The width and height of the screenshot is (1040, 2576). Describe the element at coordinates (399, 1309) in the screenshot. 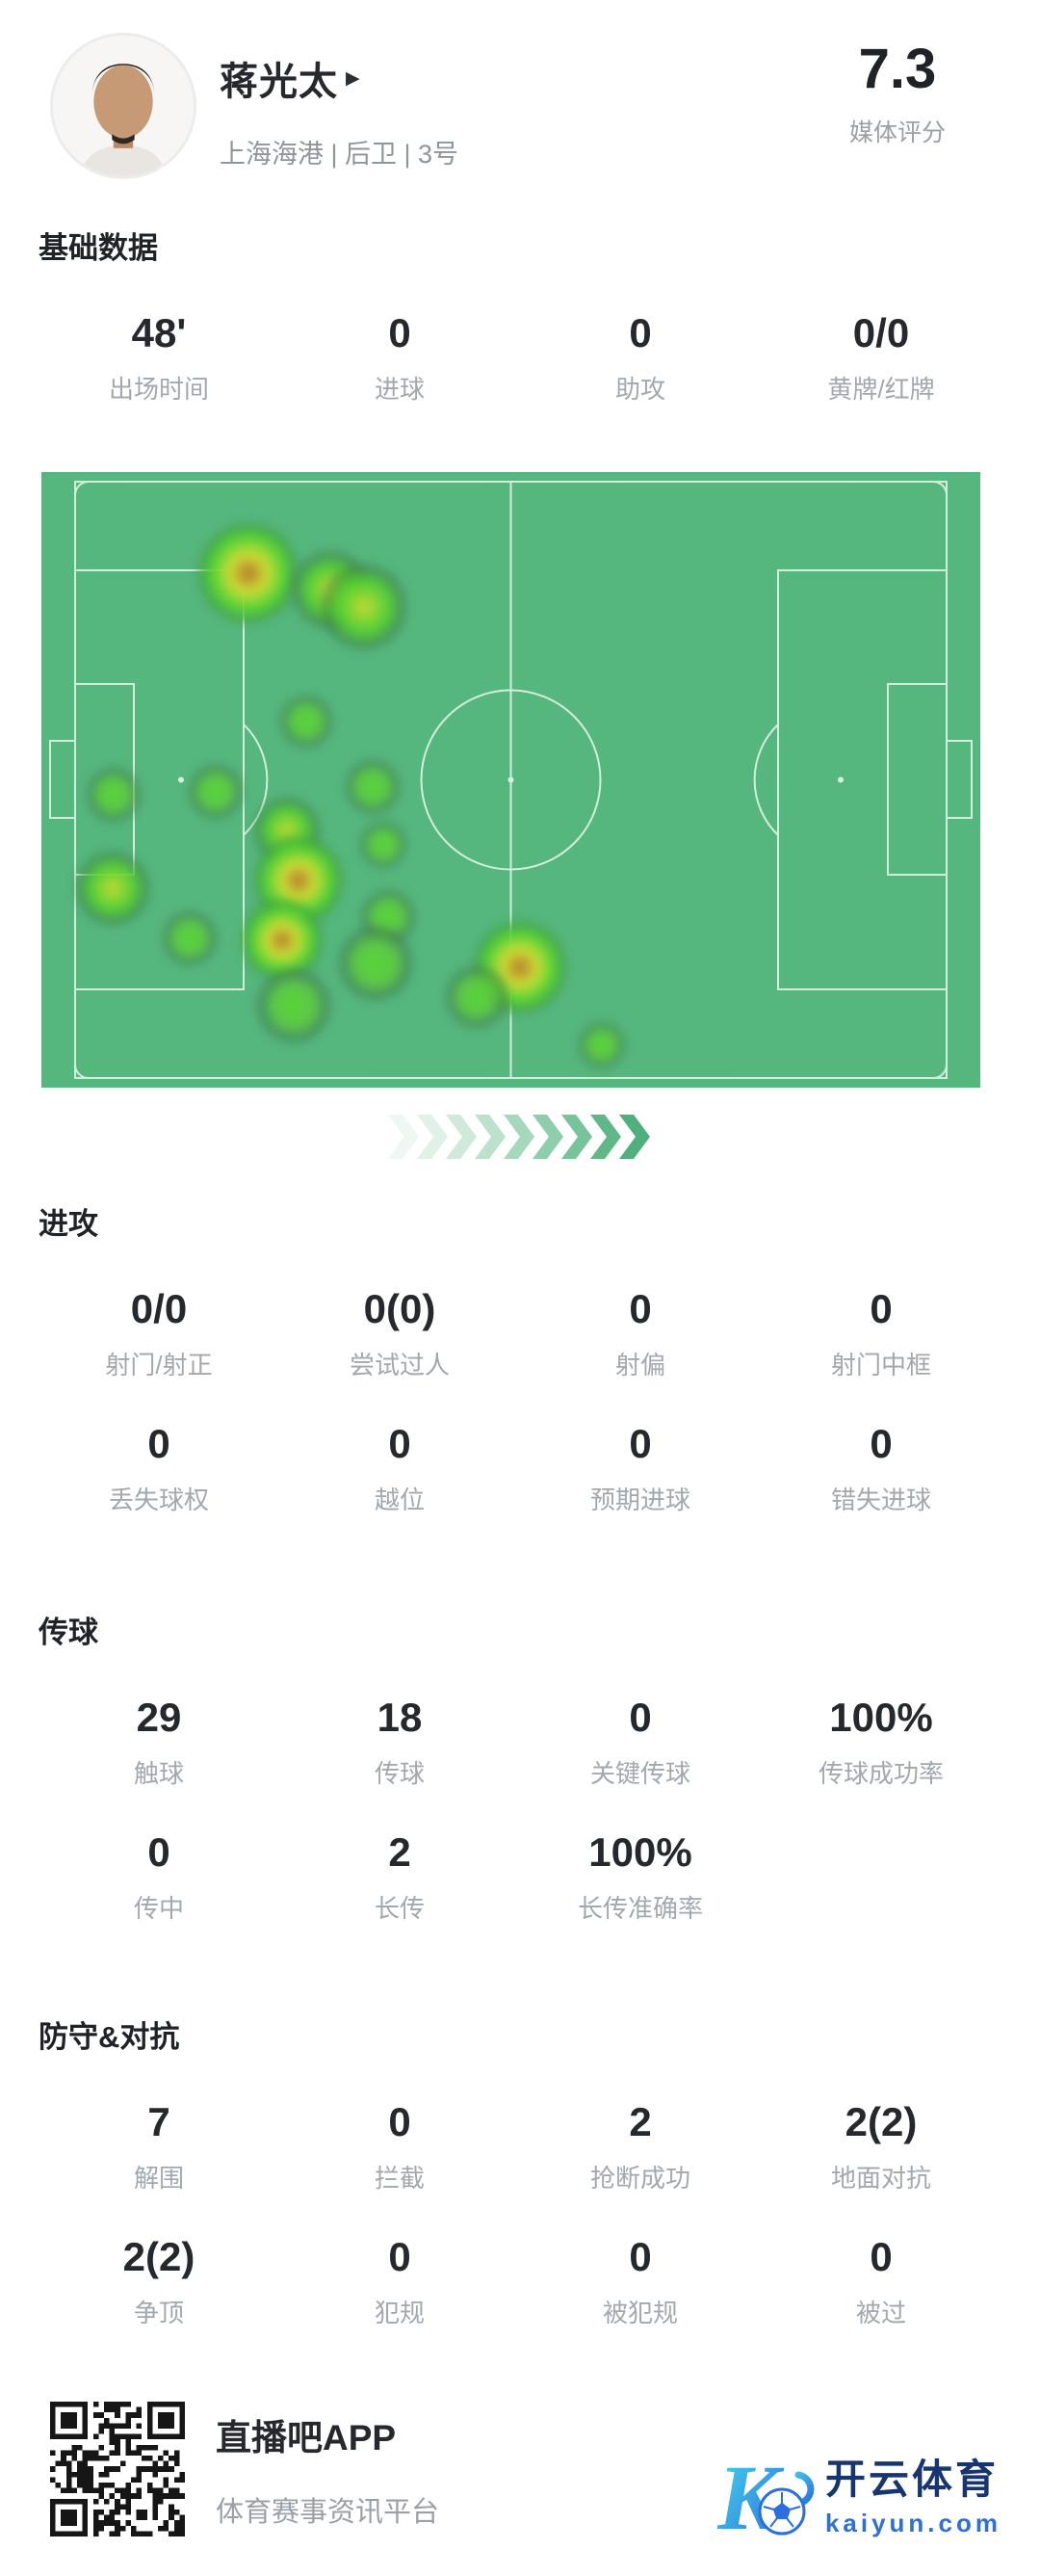

I see `stat-value: 0(0)` at that location.